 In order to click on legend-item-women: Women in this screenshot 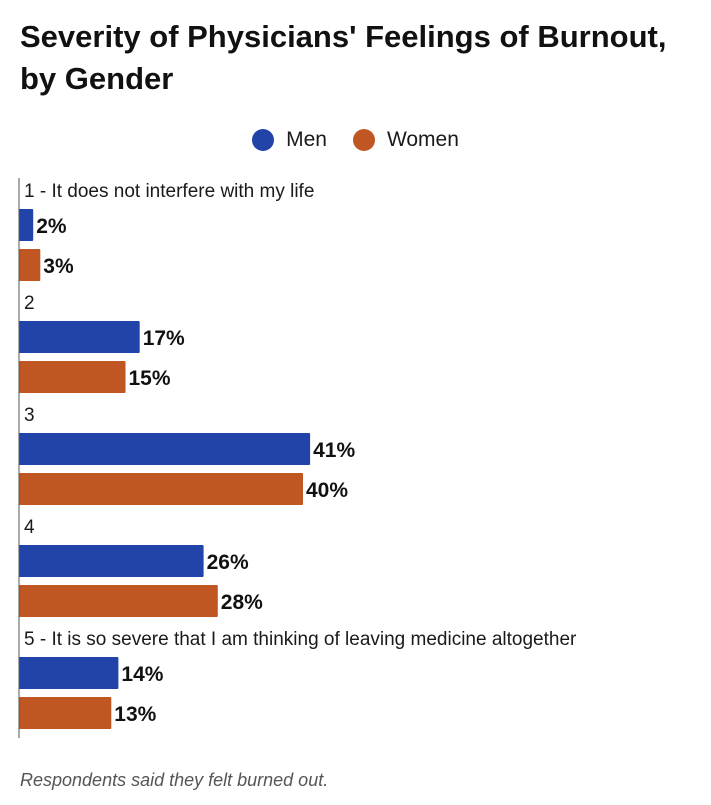, I will do `click(405, 140)`.